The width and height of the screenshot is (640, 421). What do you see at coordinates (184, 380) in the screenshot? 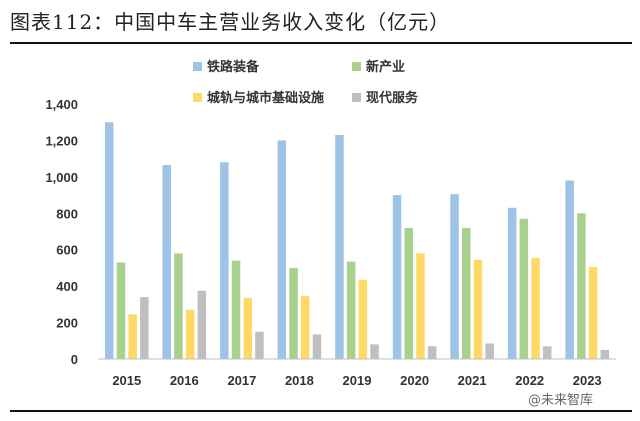
I see `x-tick-label: 2016` at bounding box center [184, 380].